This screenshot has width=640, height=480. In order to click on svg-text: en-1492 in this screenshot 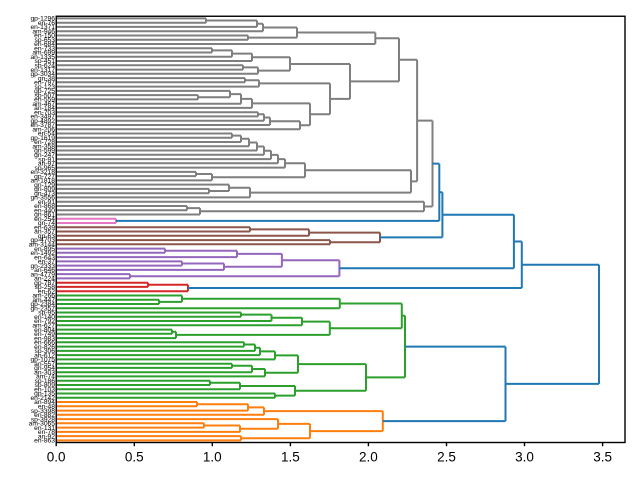, I will do `click(42, 253)`.